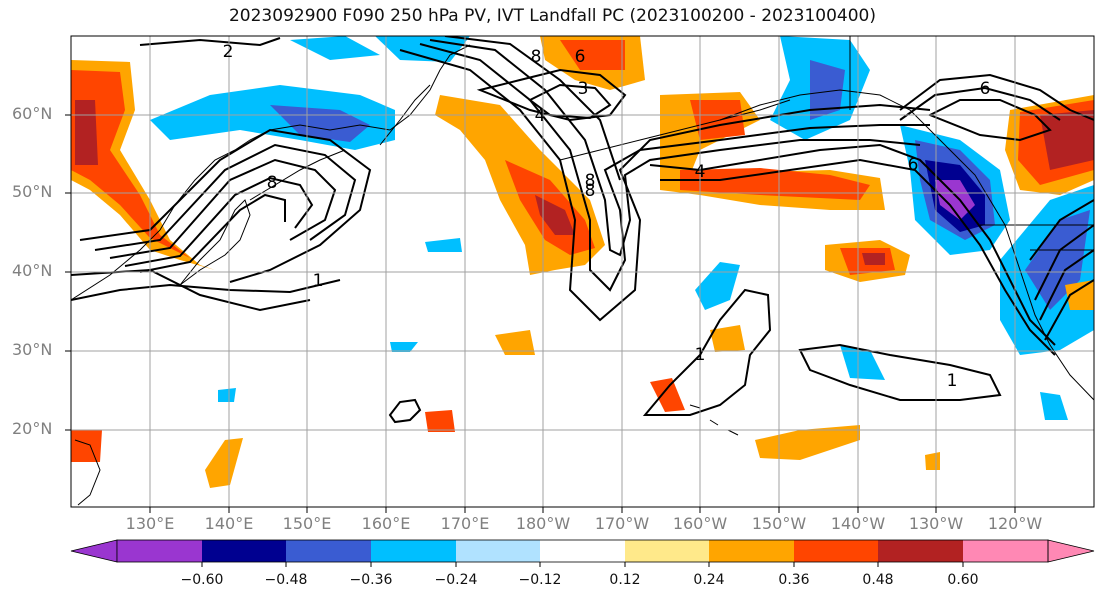 Image resolution: width=1105 pixels, height=601 pixels. I want to click on contour-label: 3, so click(583, 89).